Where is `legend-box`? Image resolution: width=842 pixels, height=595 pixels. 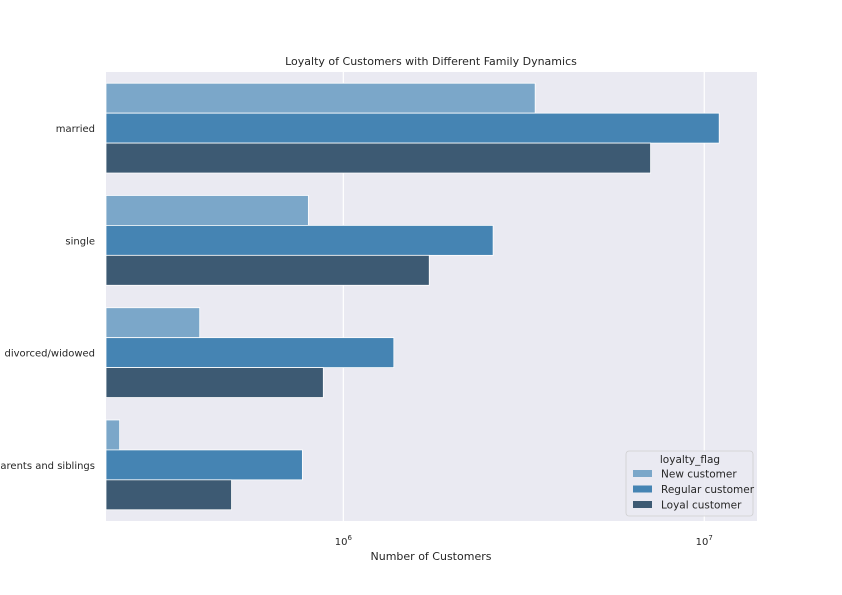
legend-box is located at coordinates (689, 483).